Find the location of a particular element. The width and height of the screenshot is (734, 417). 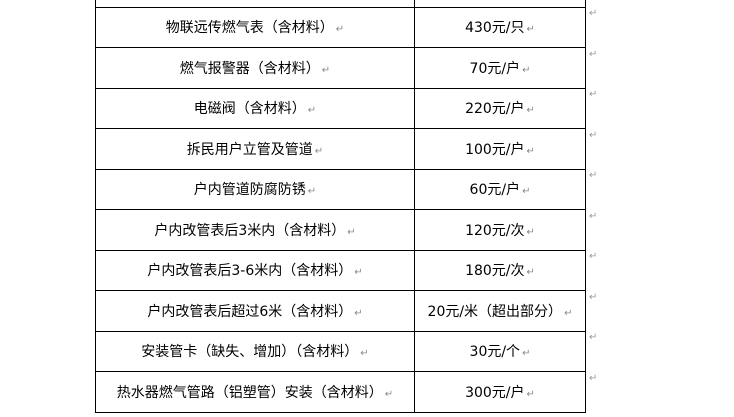

item-cell: 户内管道防腐防锈 ↵ is located at coordinates (255, 189).